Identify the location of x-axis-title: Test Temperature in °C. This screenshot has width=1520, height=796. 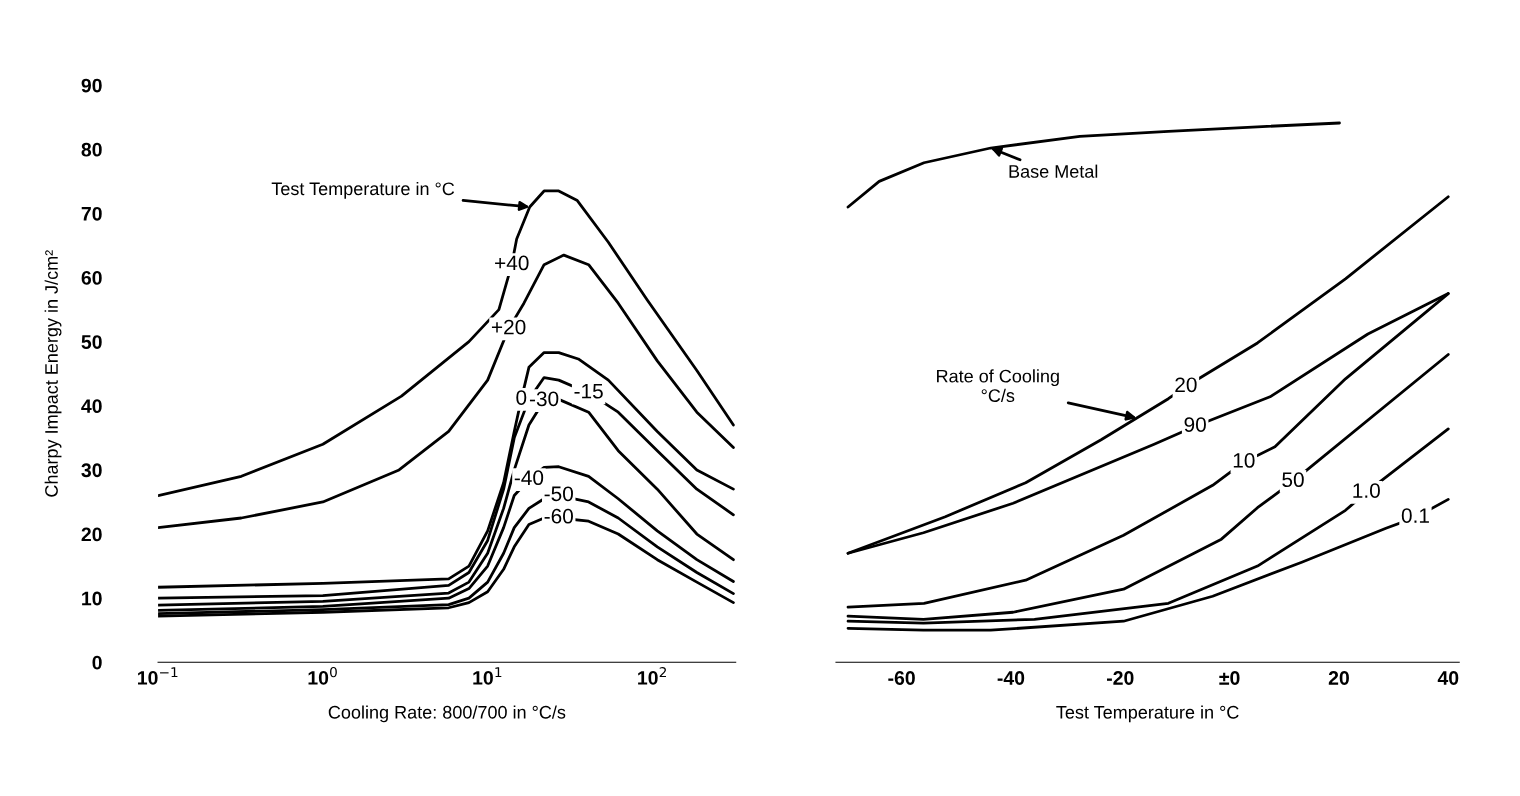
(1147, 714).